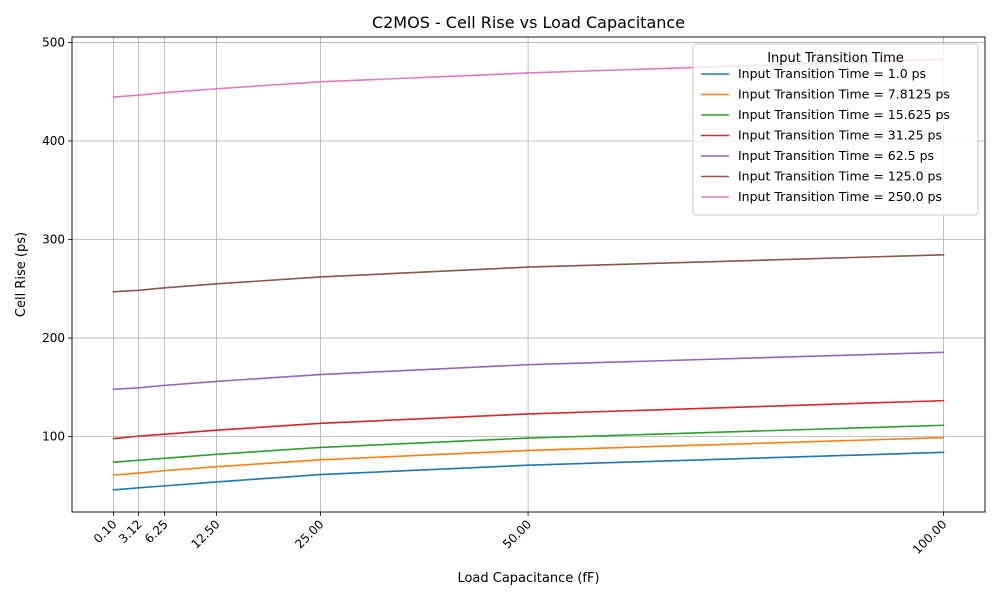 This screenshot has height=604, width=1000. Describe the element at coordinates (53, 42) in the screenshot. I see `y-tick-label: 500` at that location.